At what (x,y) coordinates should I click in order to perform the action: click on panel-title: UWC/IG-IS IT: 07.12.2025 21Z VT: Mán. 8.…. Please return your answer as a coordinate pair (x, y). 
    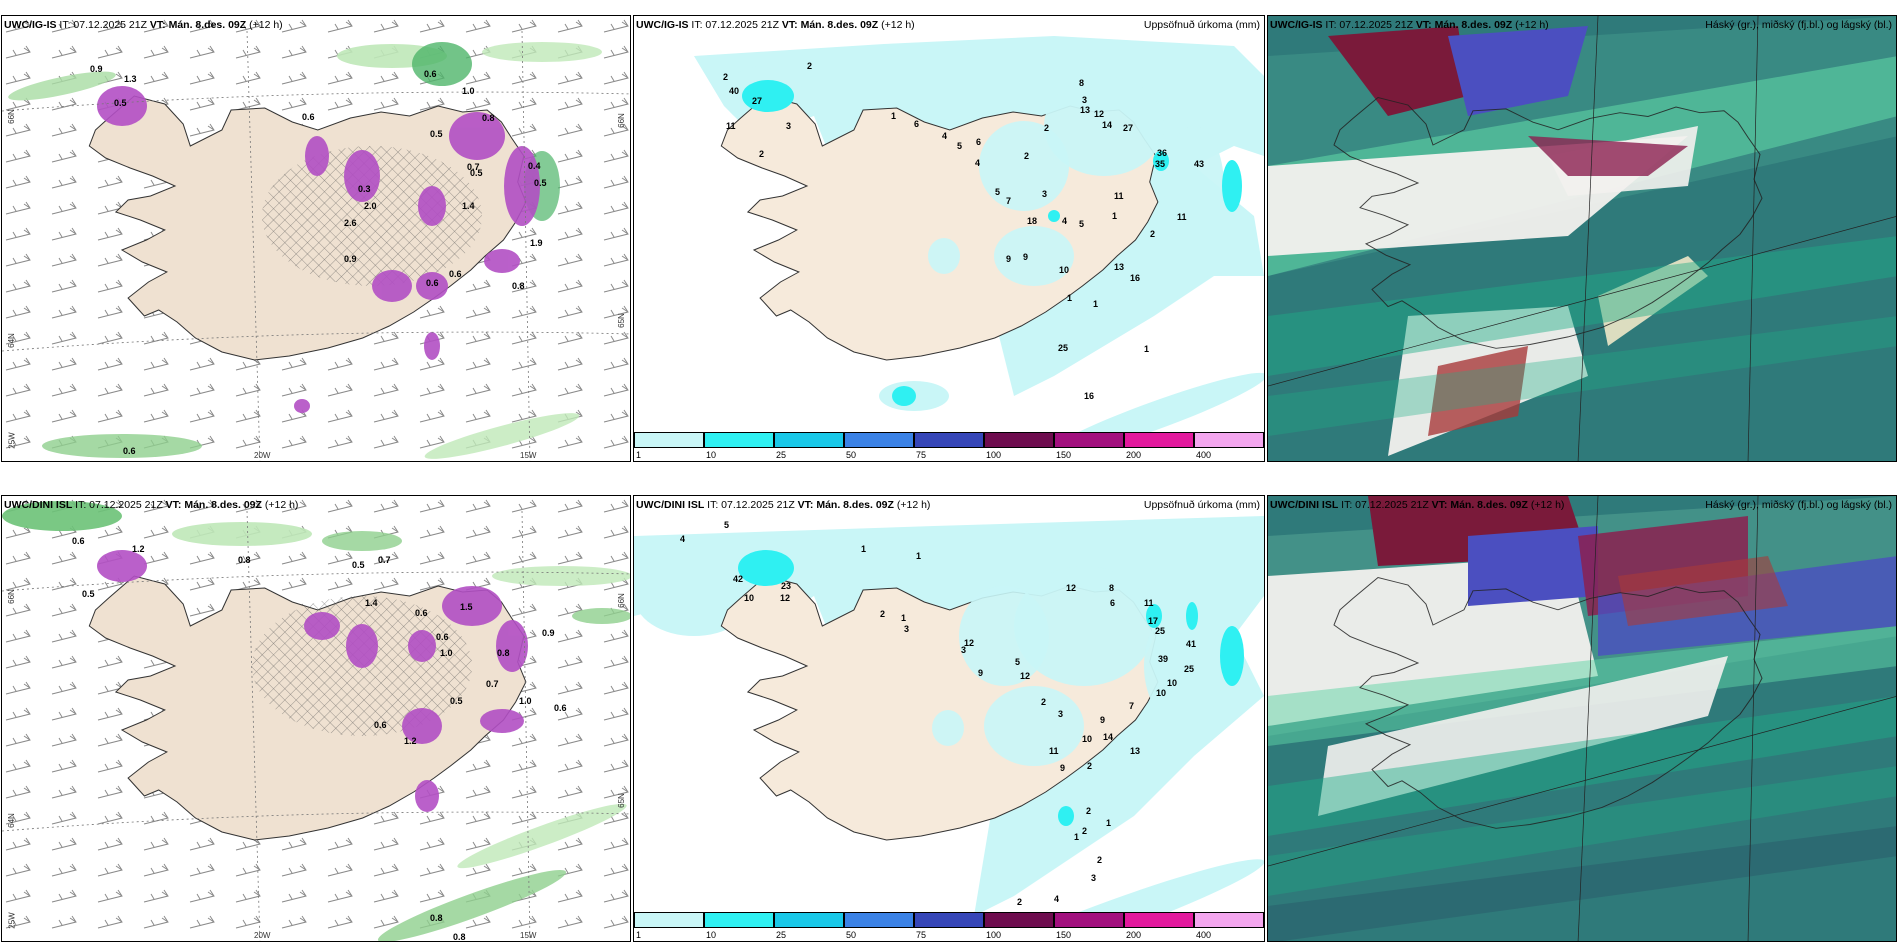
    Looking at the image, I should click on (775, 25).